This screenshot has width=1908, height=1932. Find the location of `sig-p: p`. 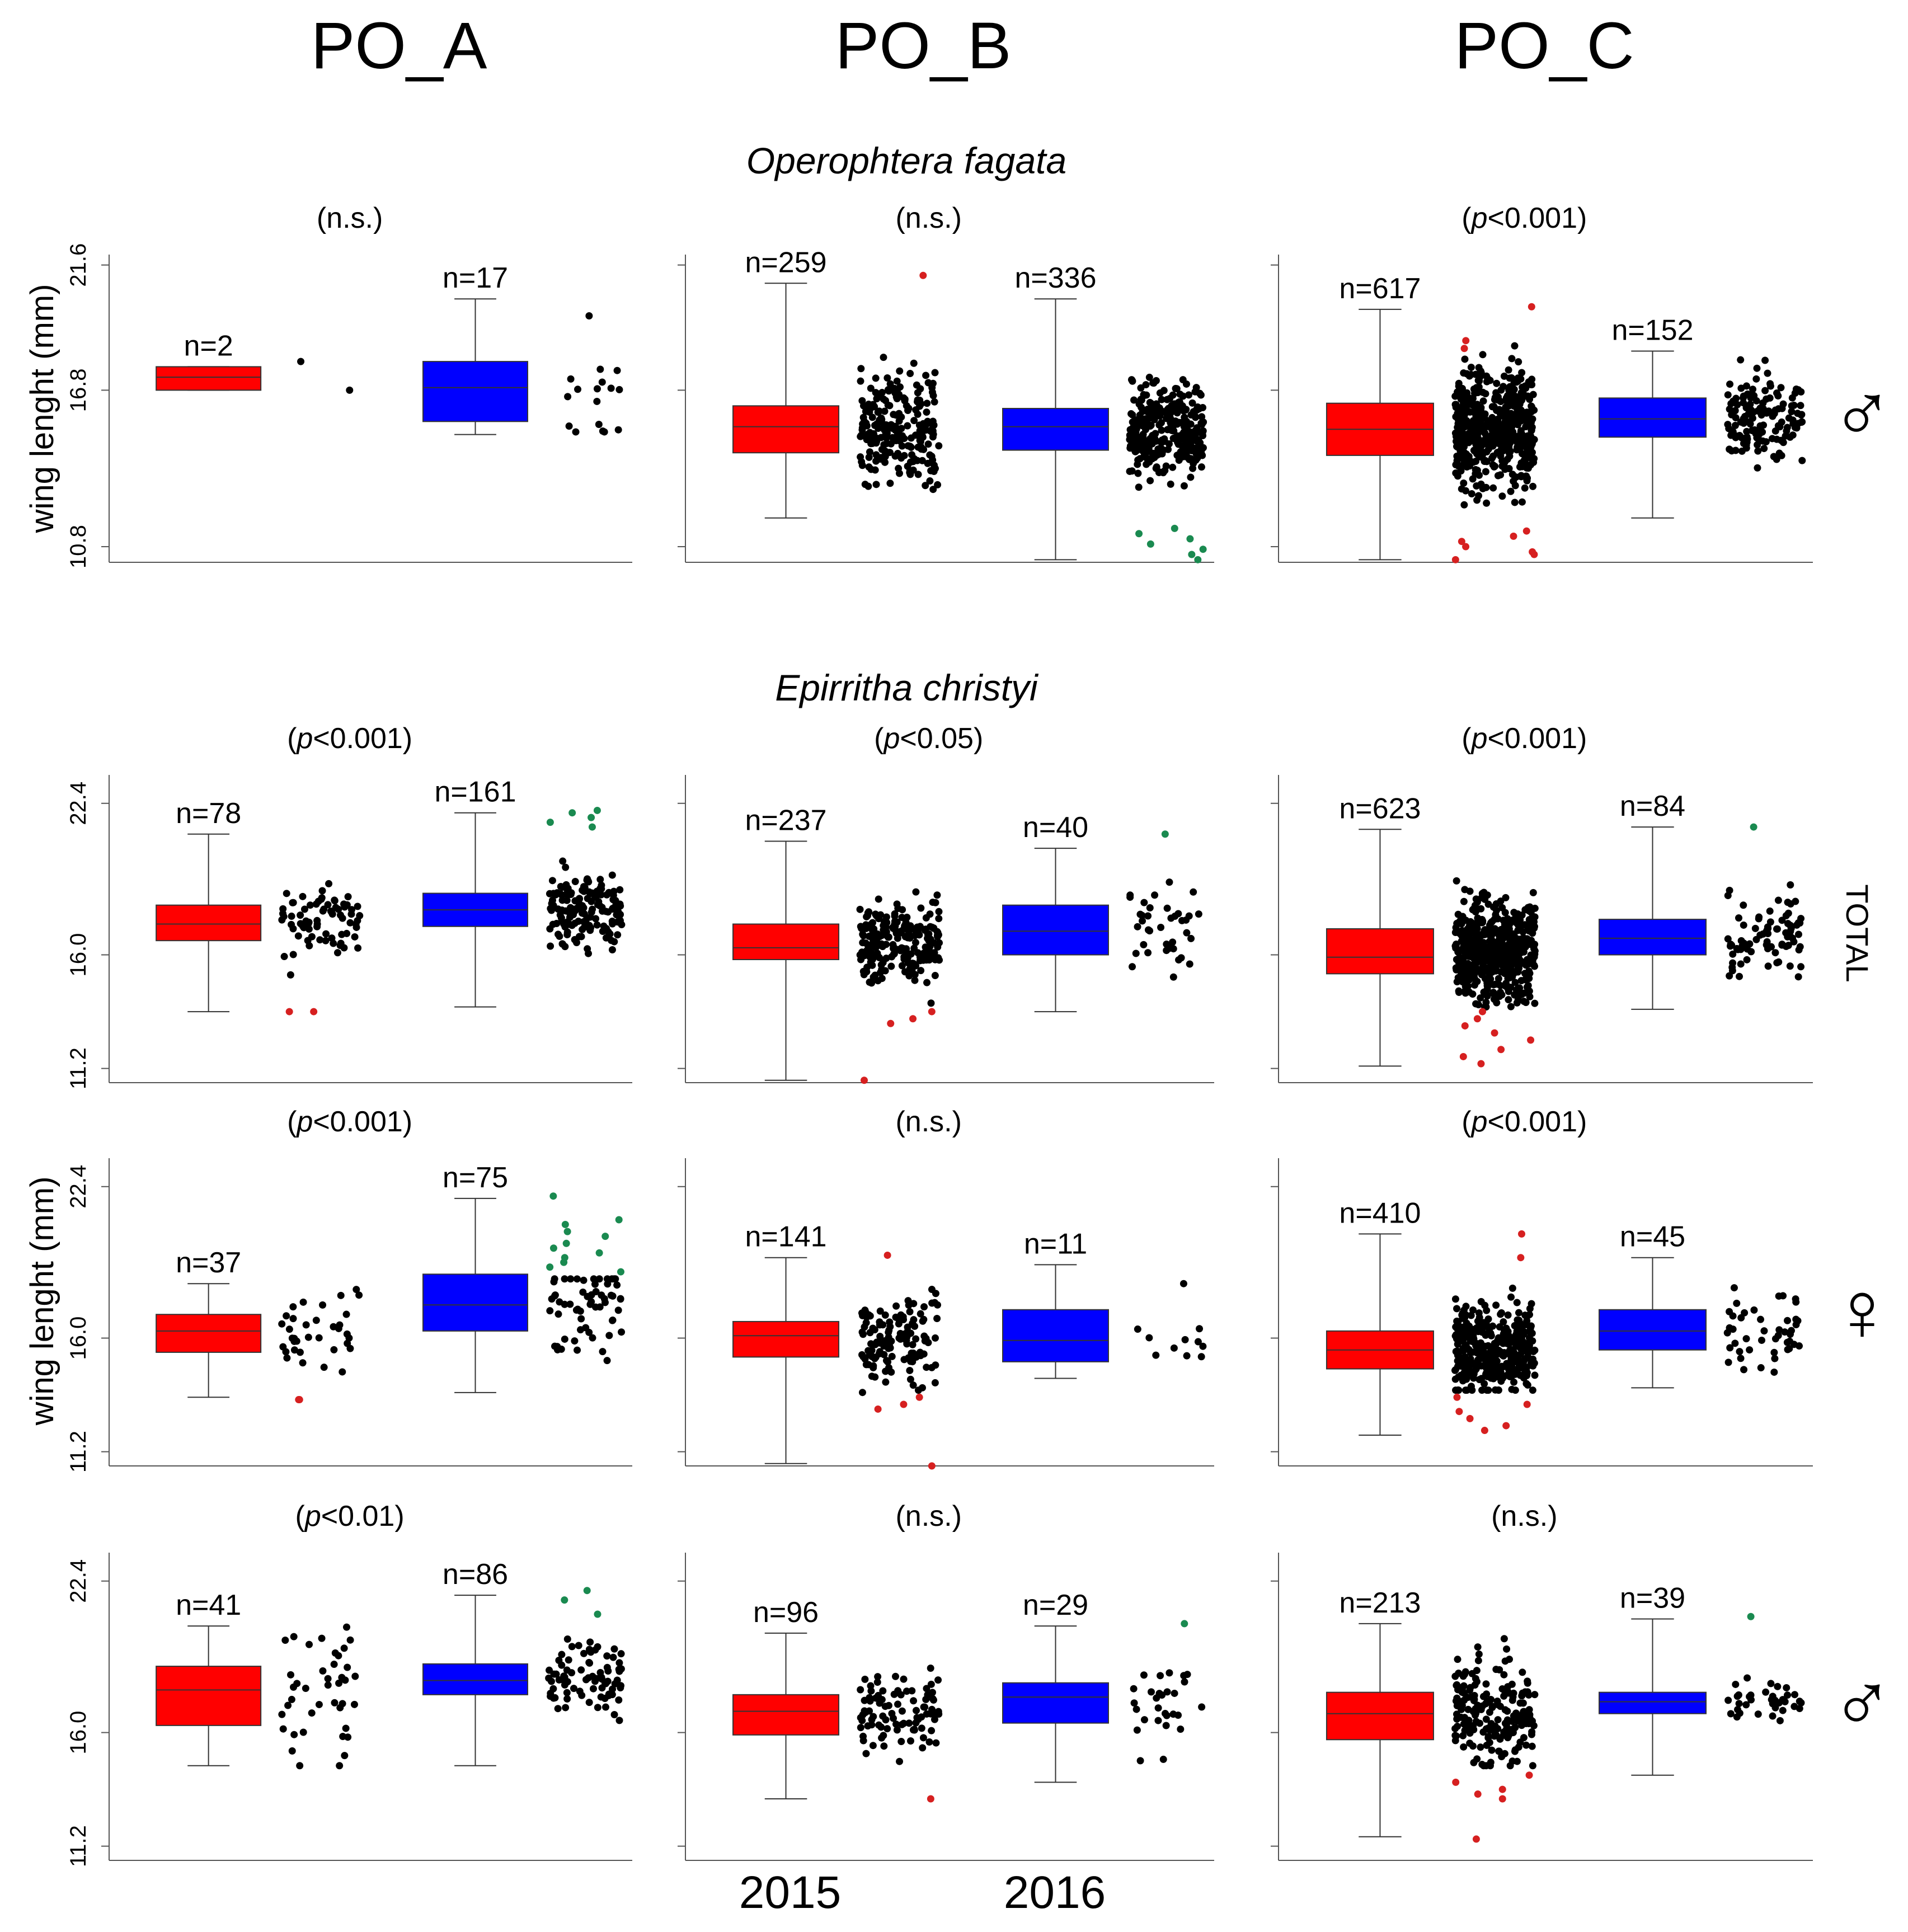

sig-p: p is located at coordinates (304, 738).